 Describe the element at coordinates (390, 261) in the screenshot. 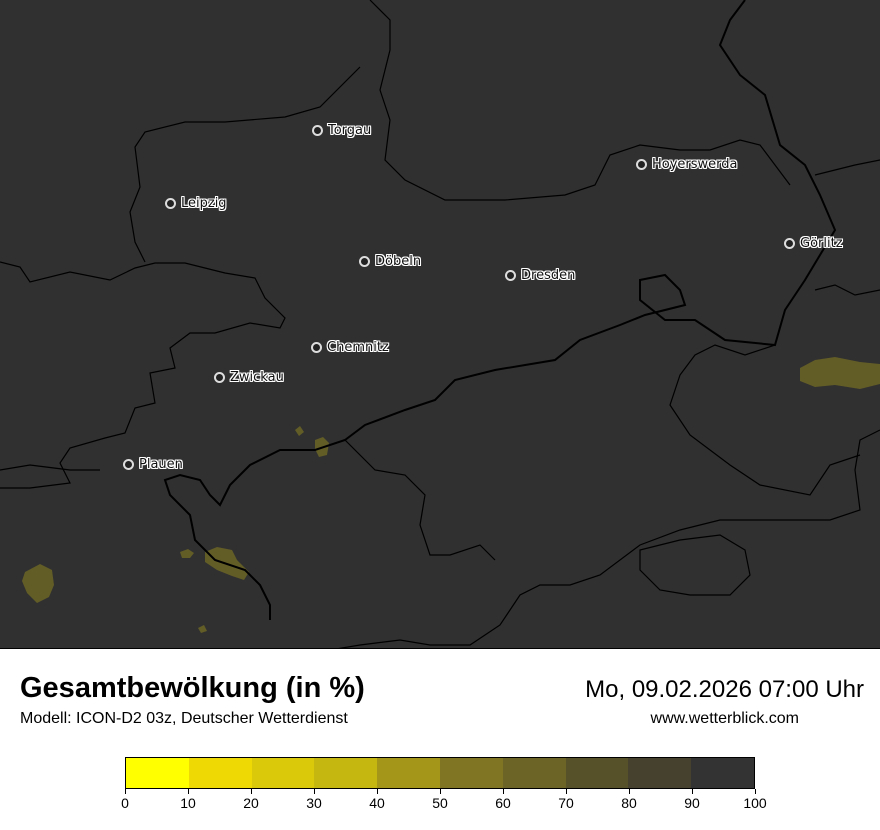

I see `city-marker-doebeln: Döbeln` at that location.